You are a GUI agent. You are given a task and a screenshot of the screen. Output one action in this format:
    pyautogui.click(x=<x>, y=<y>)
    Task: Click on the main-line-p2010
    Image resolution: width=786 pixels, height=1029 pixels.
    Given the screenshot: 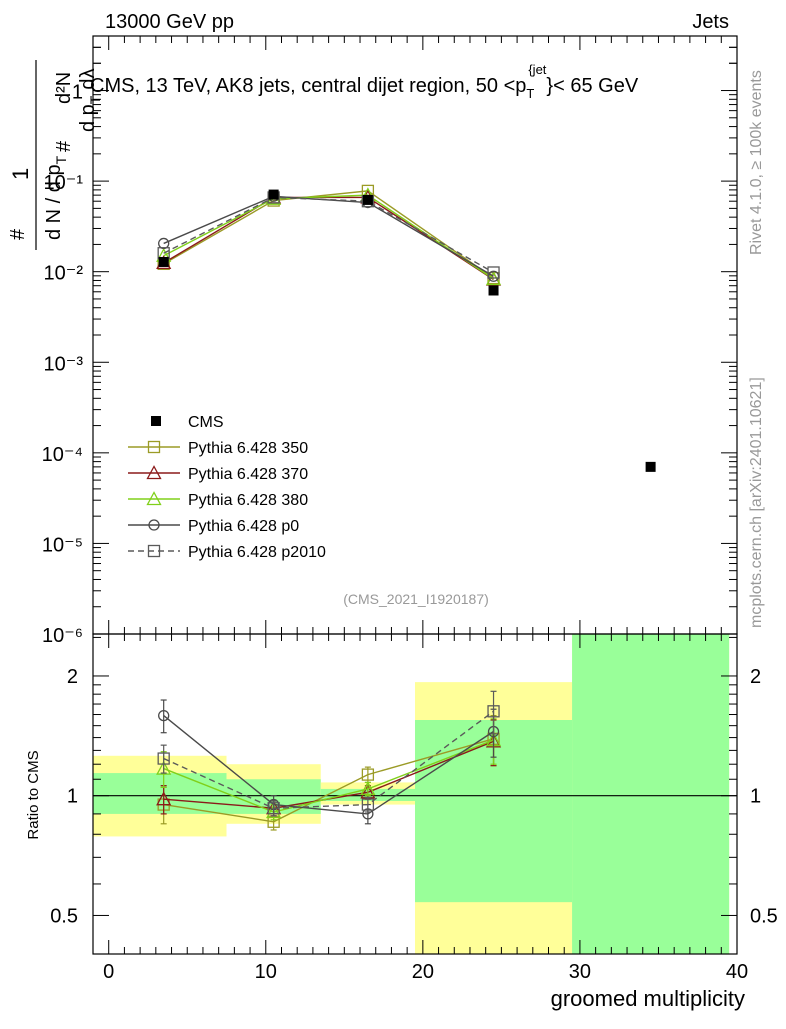 What is the action you would take?
    pyautogui.click(x=328, y=235)
    